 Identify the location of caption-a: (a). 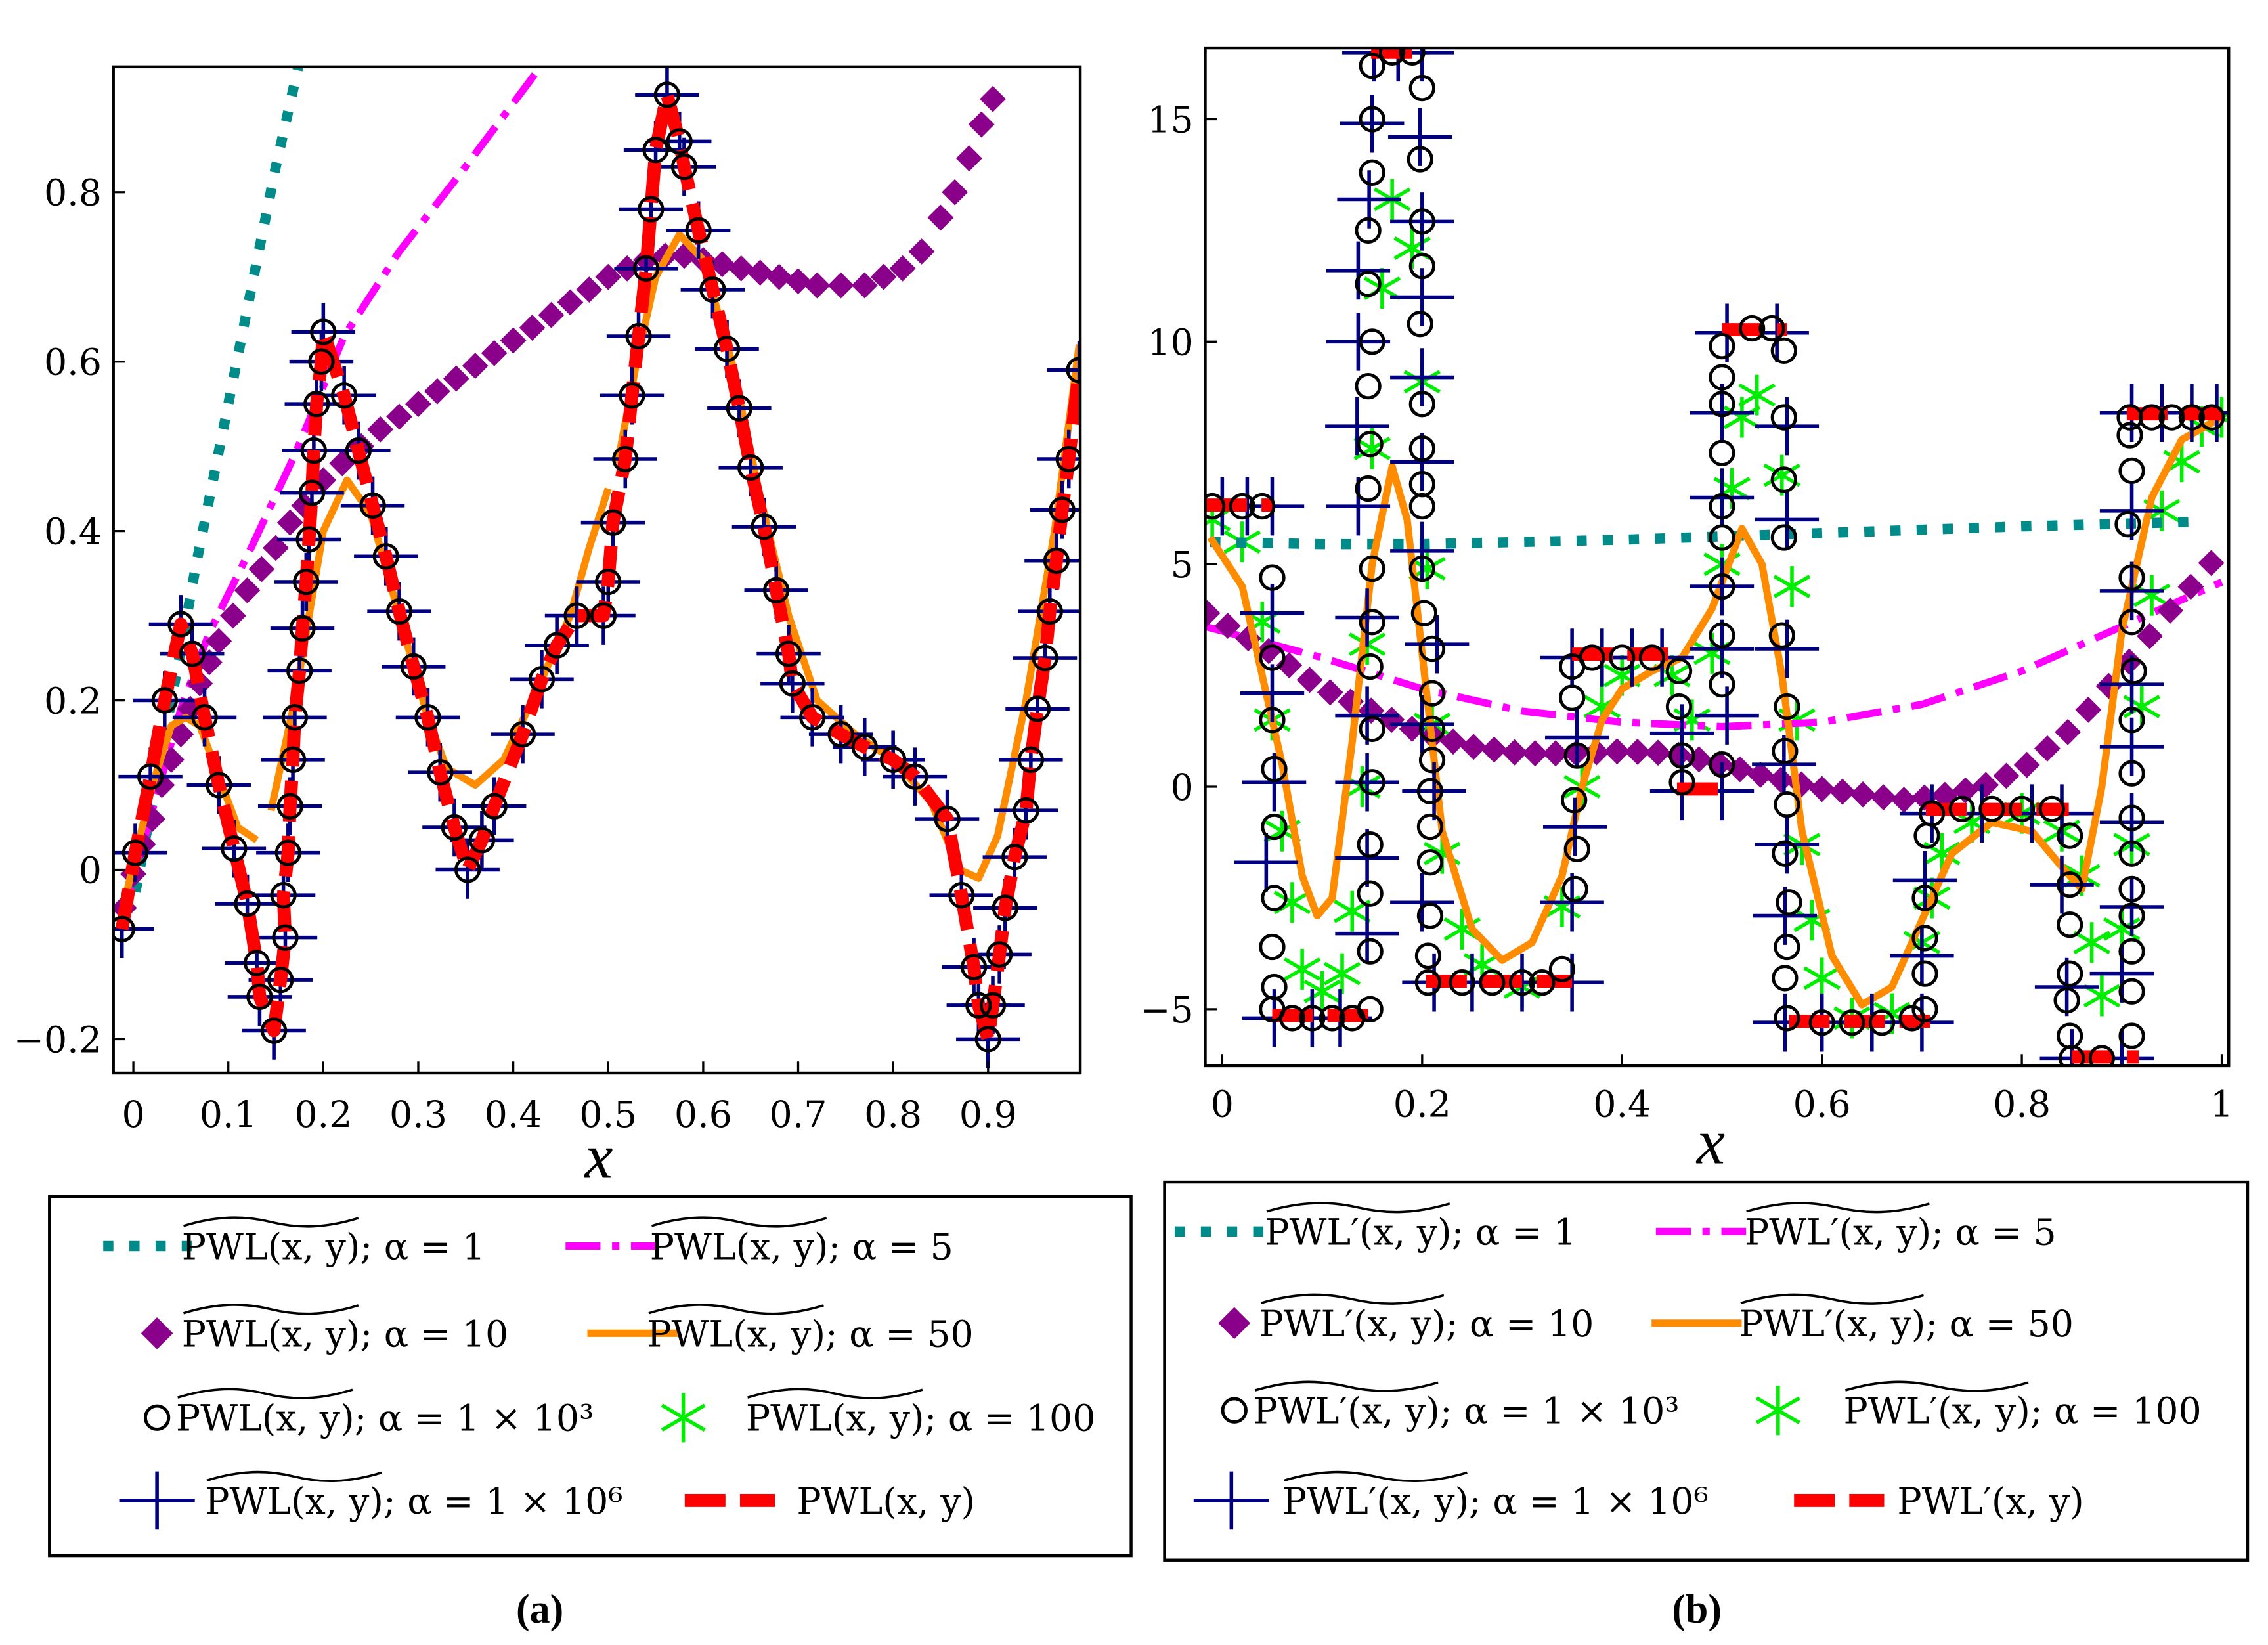
(539, 1611).